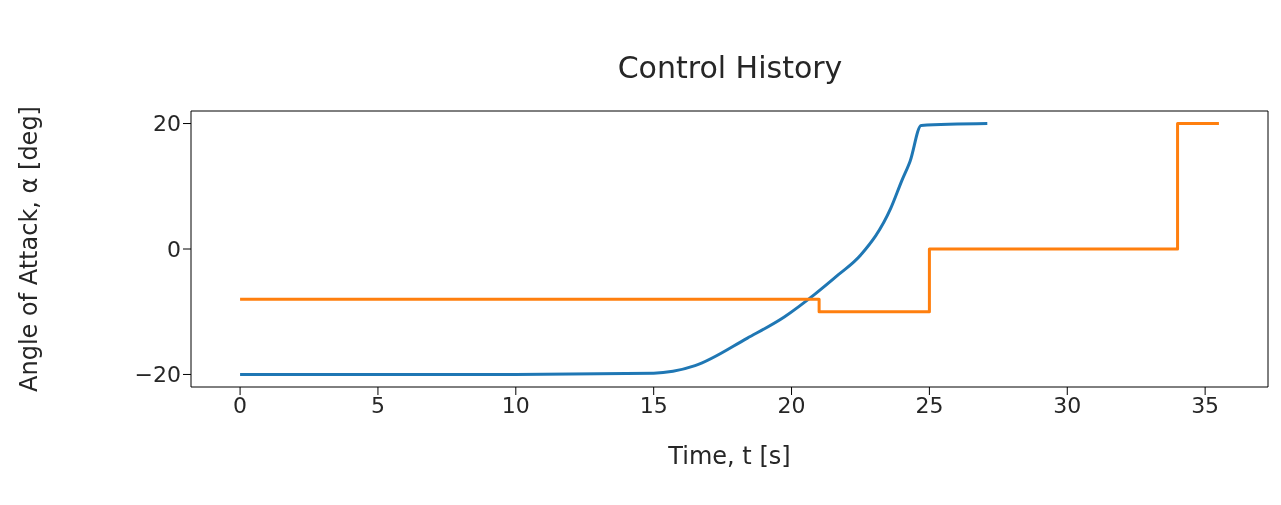 The width and height of the screenshot is (1281, 505). What do you see at coordinates (1067, 405) in the screenshot?
I see `x-tick-label: 30` at bounding box center [1067, 405].